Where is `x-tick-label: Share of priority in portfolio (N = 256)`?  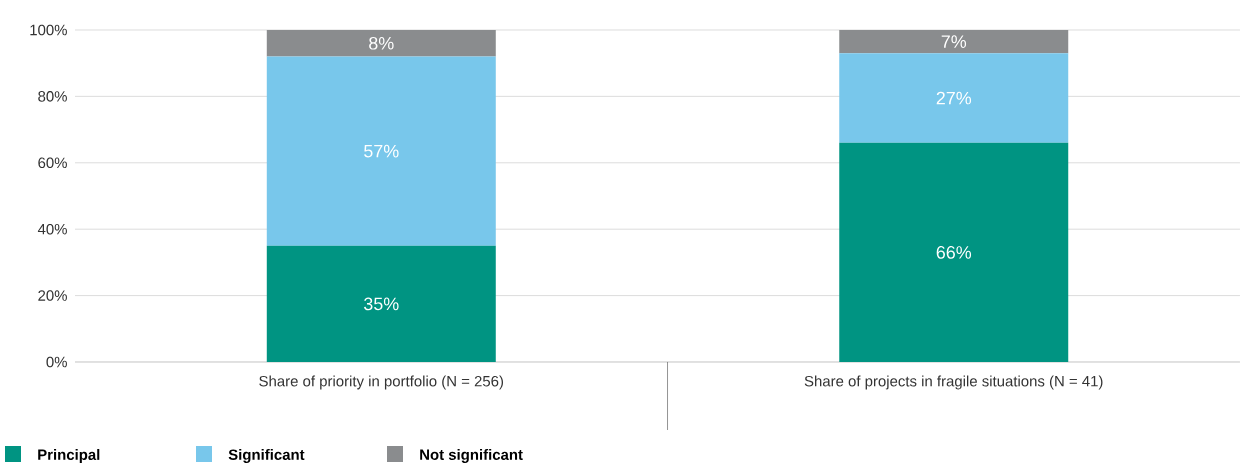 x-tick-label: Share of priority in portfolio (N = 256) is located at coordinates (381, 382).